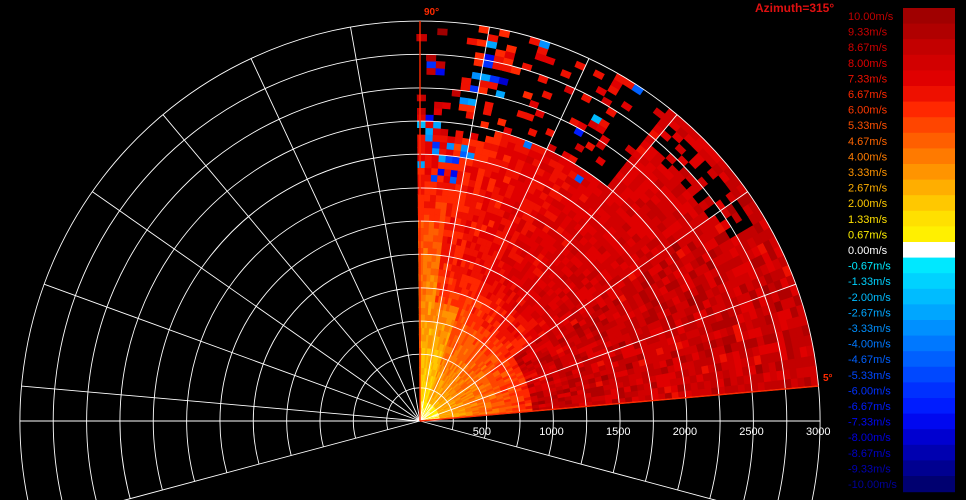  What do you see at coordinates (868, 126) in the screenshot?
I see `colorbar-label: 5.33m/s` at bounding box center [868, 126].